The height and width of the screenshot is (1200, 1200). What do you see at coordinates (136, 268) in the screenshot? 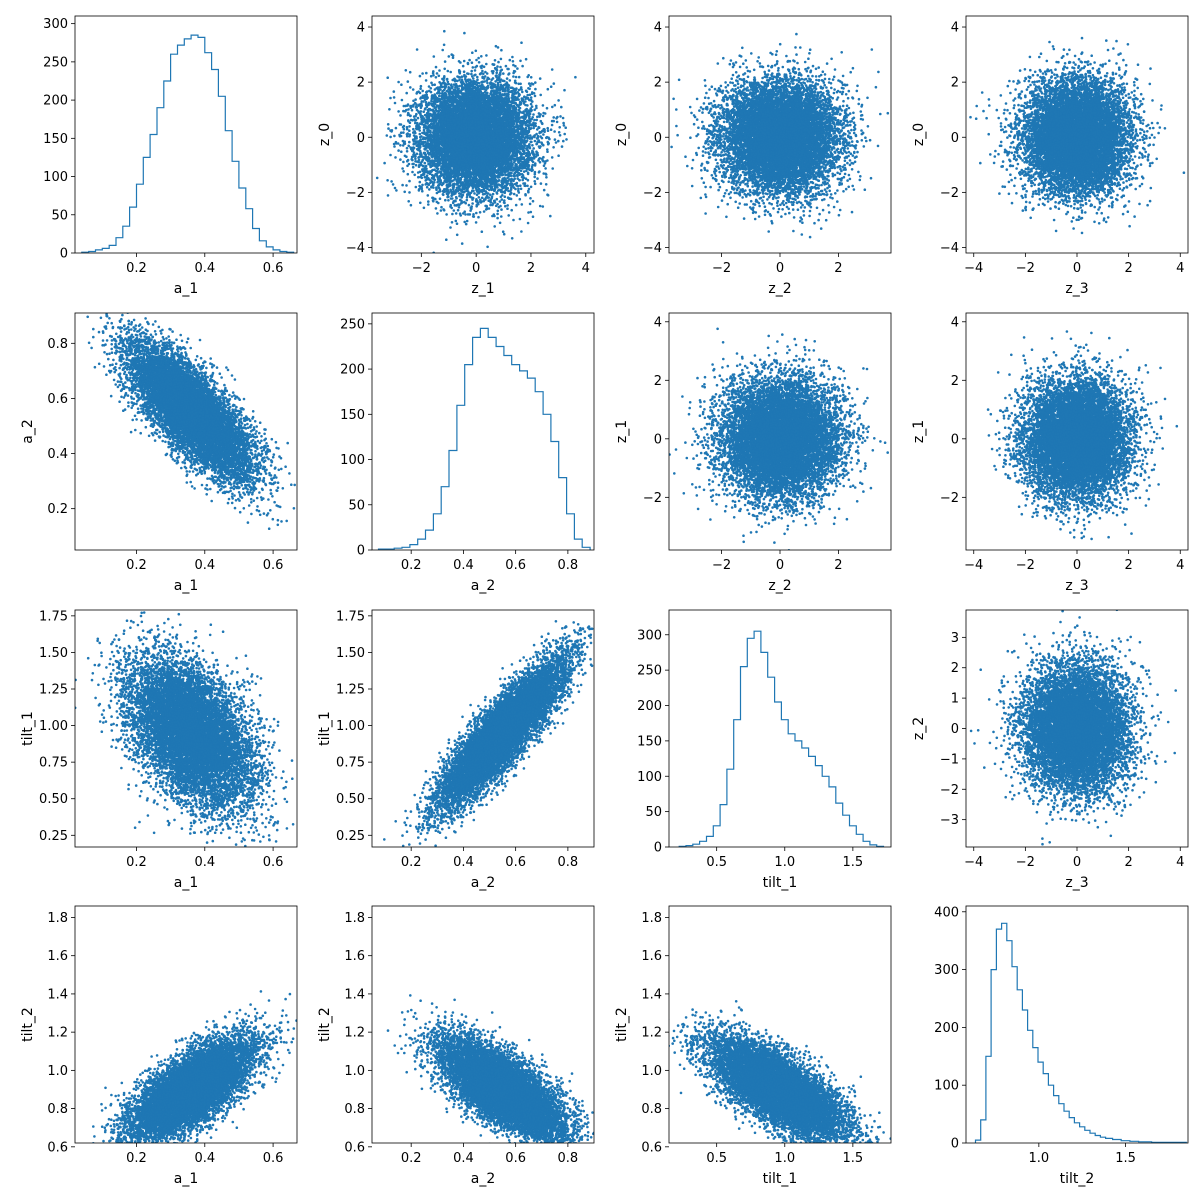
I see `x-tick-label: 0.2` at bounding box center [136, 268].